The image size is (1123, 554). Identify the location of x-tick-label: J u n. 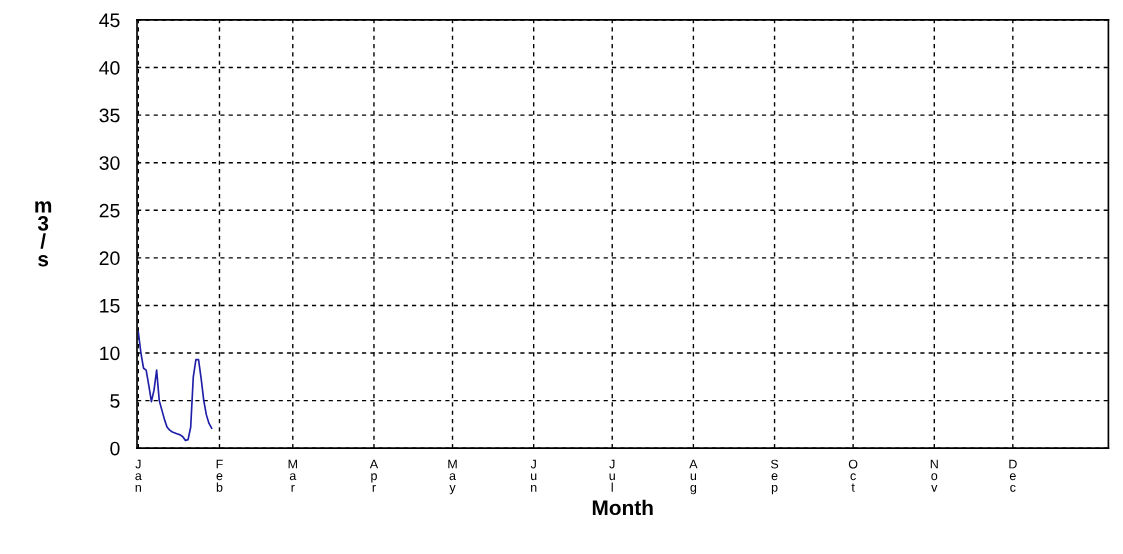
(533, 475).